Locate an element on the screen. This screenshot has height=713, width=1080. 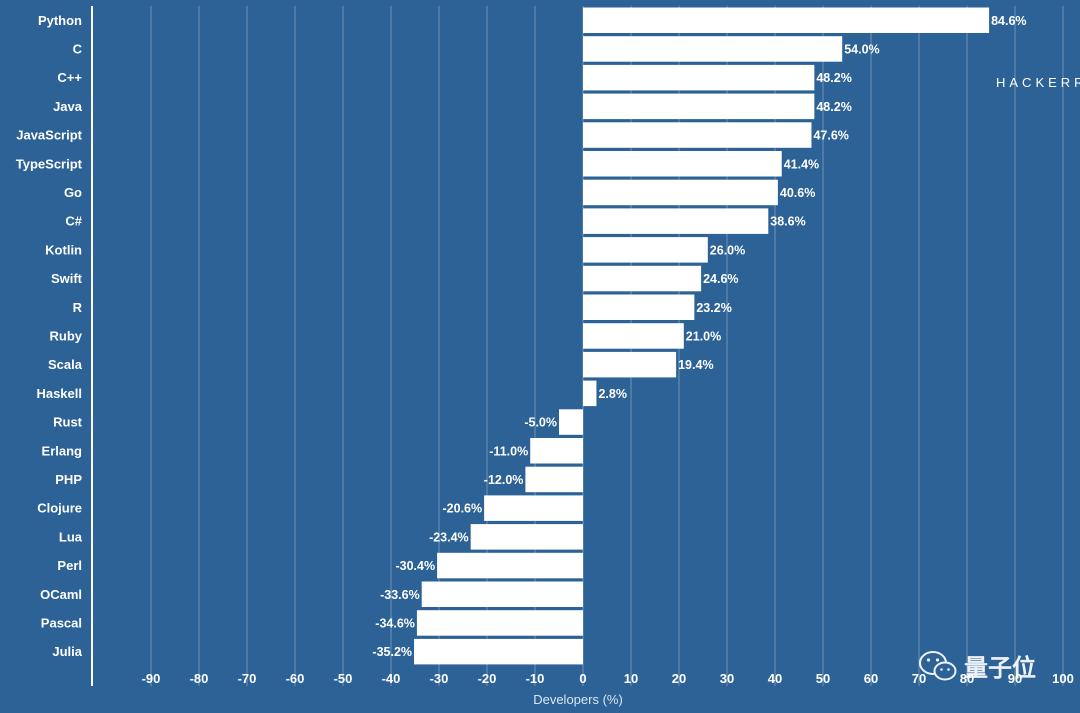
value-label: 38.6% is located at coordinates (787, 222).